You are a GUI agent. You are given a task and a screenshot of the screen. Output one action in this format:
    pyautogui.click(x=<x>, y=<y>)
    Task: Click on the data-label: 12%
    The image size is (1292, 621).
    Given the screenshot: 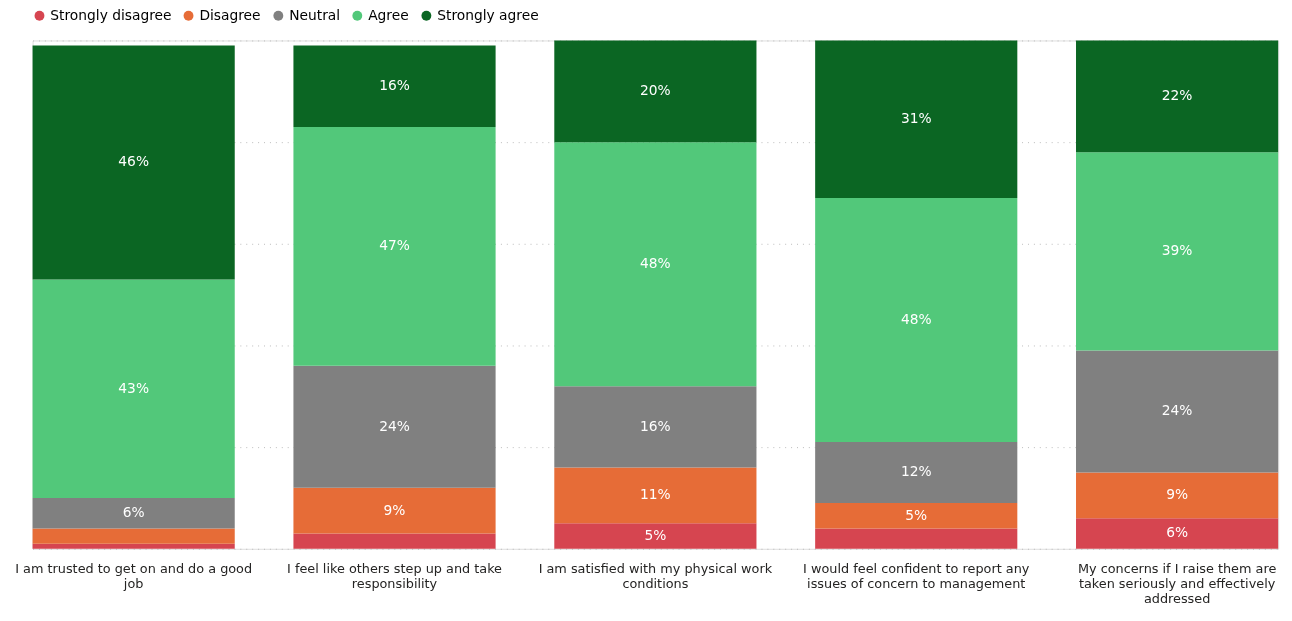 What is the action you would take?
    pyautogui.click(x=916, y=471)
    